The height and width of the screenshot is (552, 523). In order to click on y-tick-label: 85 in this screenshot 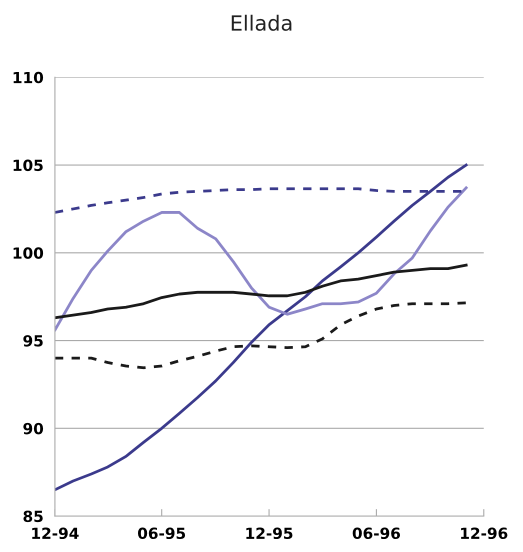, I will do `click(33, 516)`.